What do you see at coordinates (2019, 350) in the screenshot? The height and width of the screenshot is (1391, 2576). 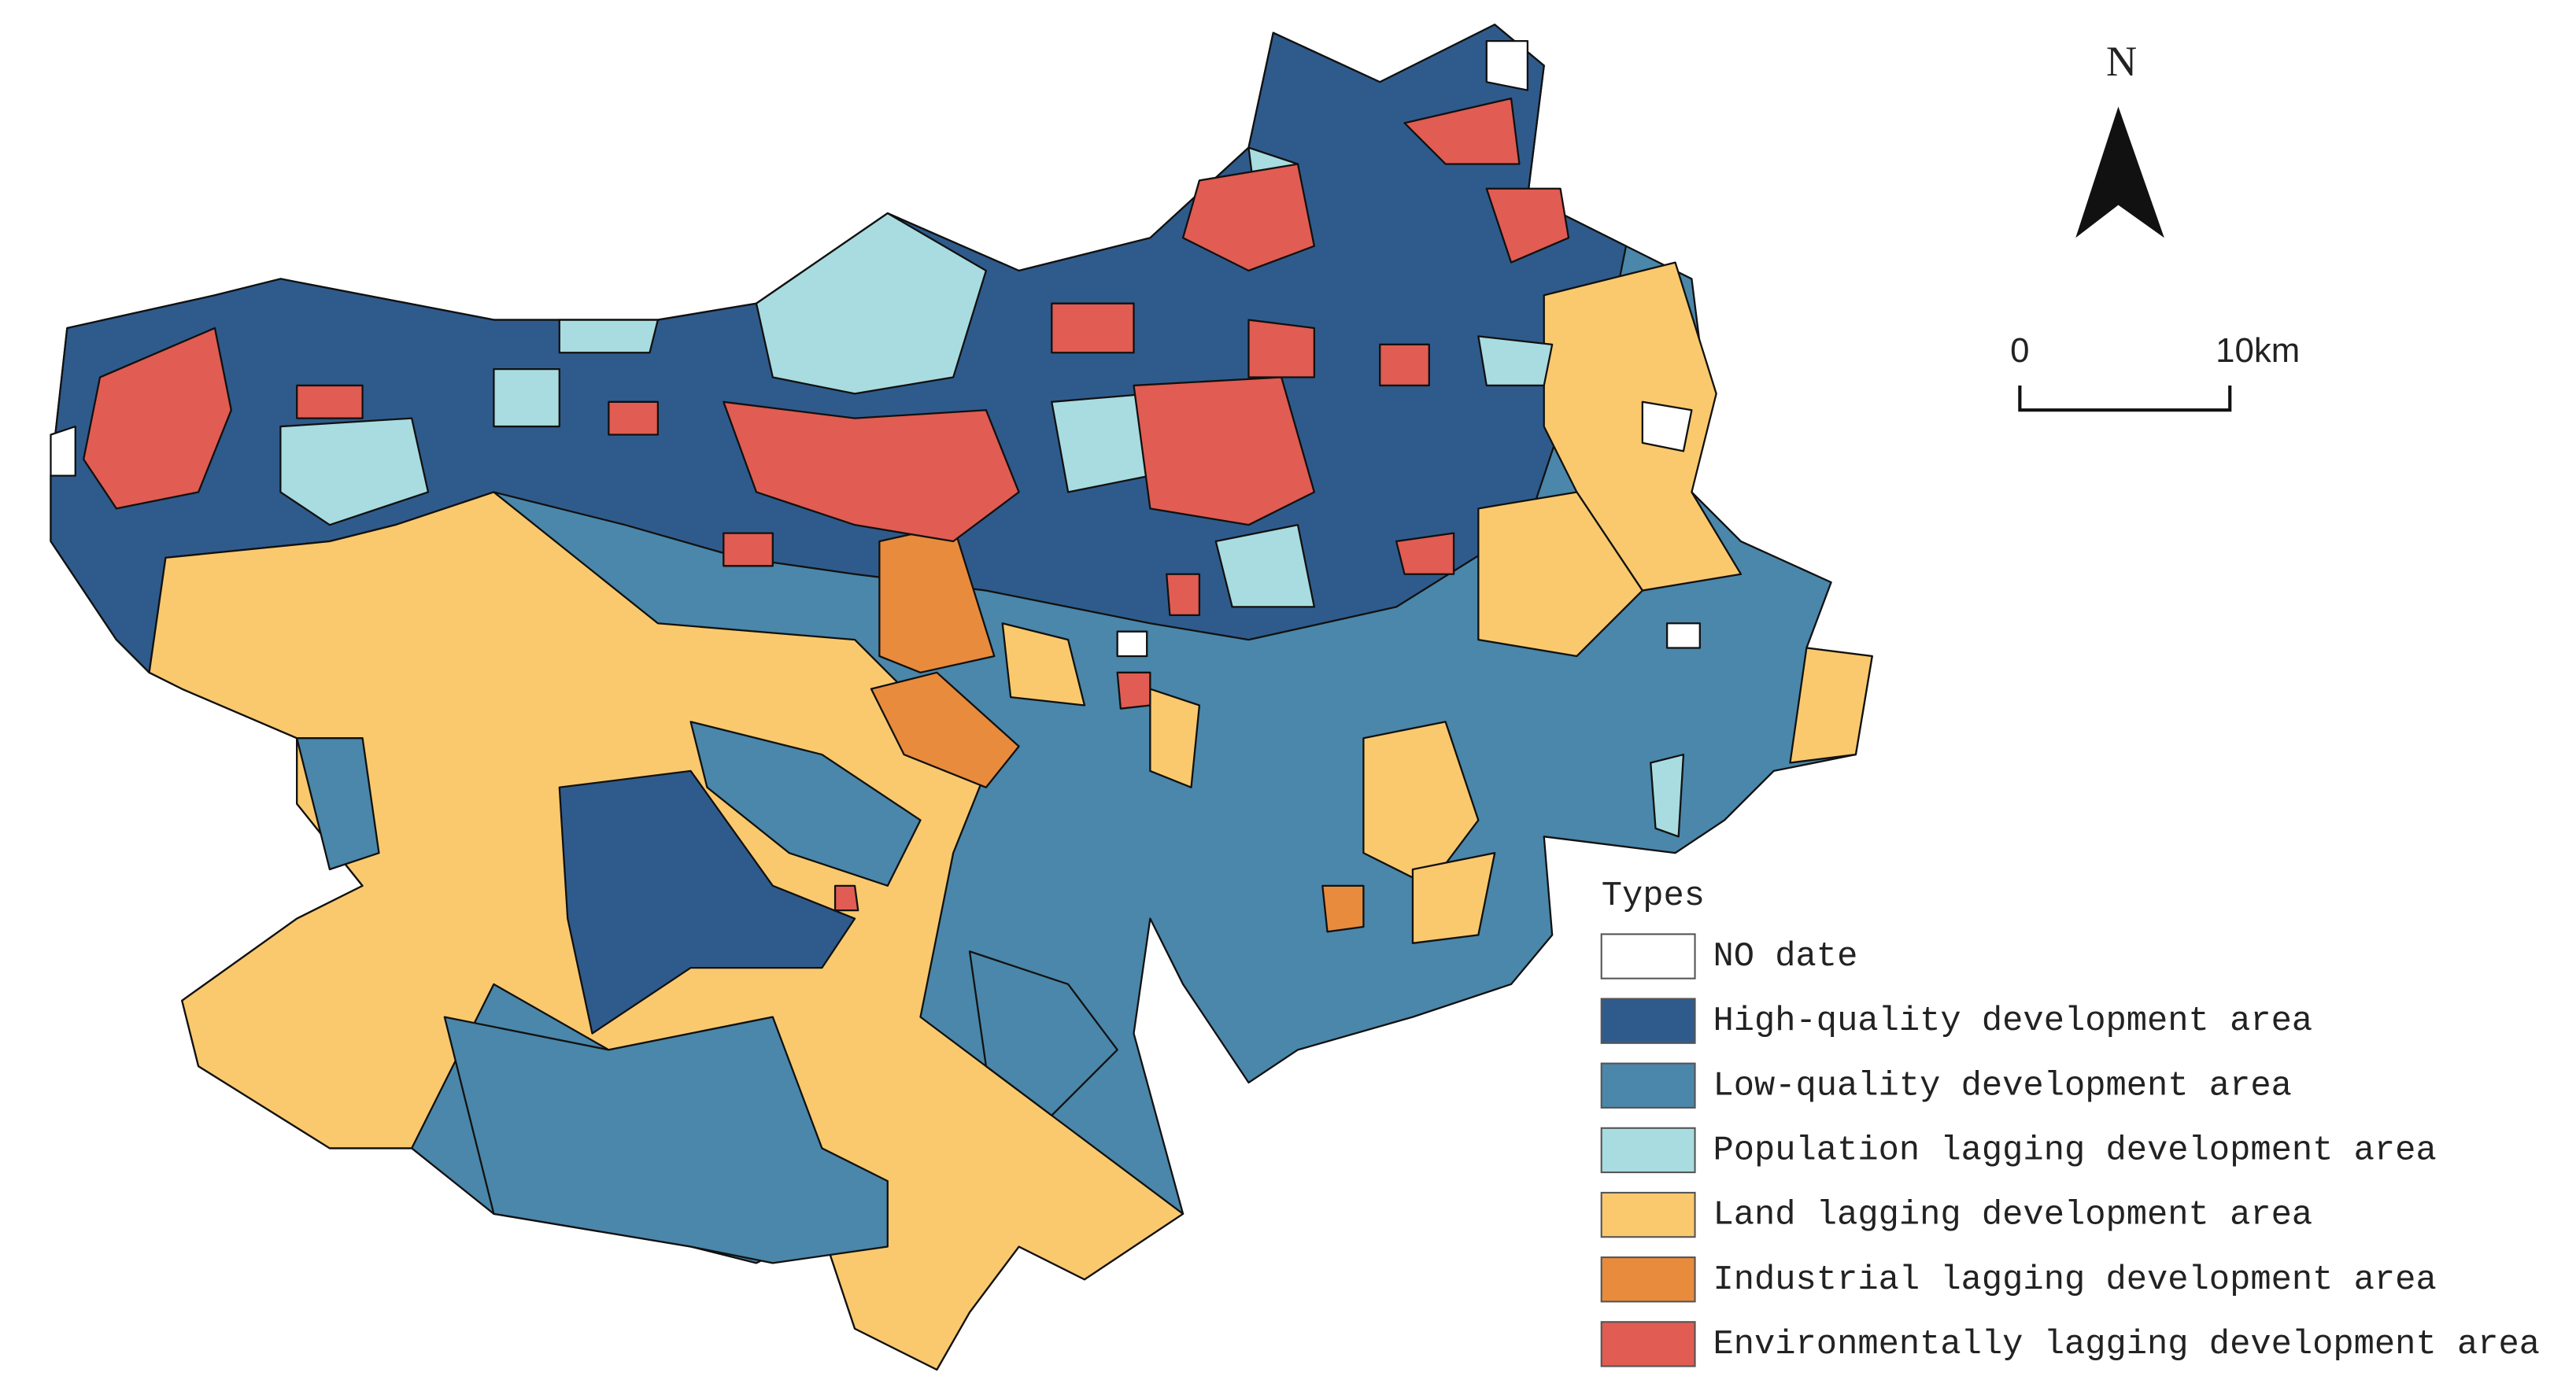 I see `scale-label: 0` at bounding box center [2019, 350].